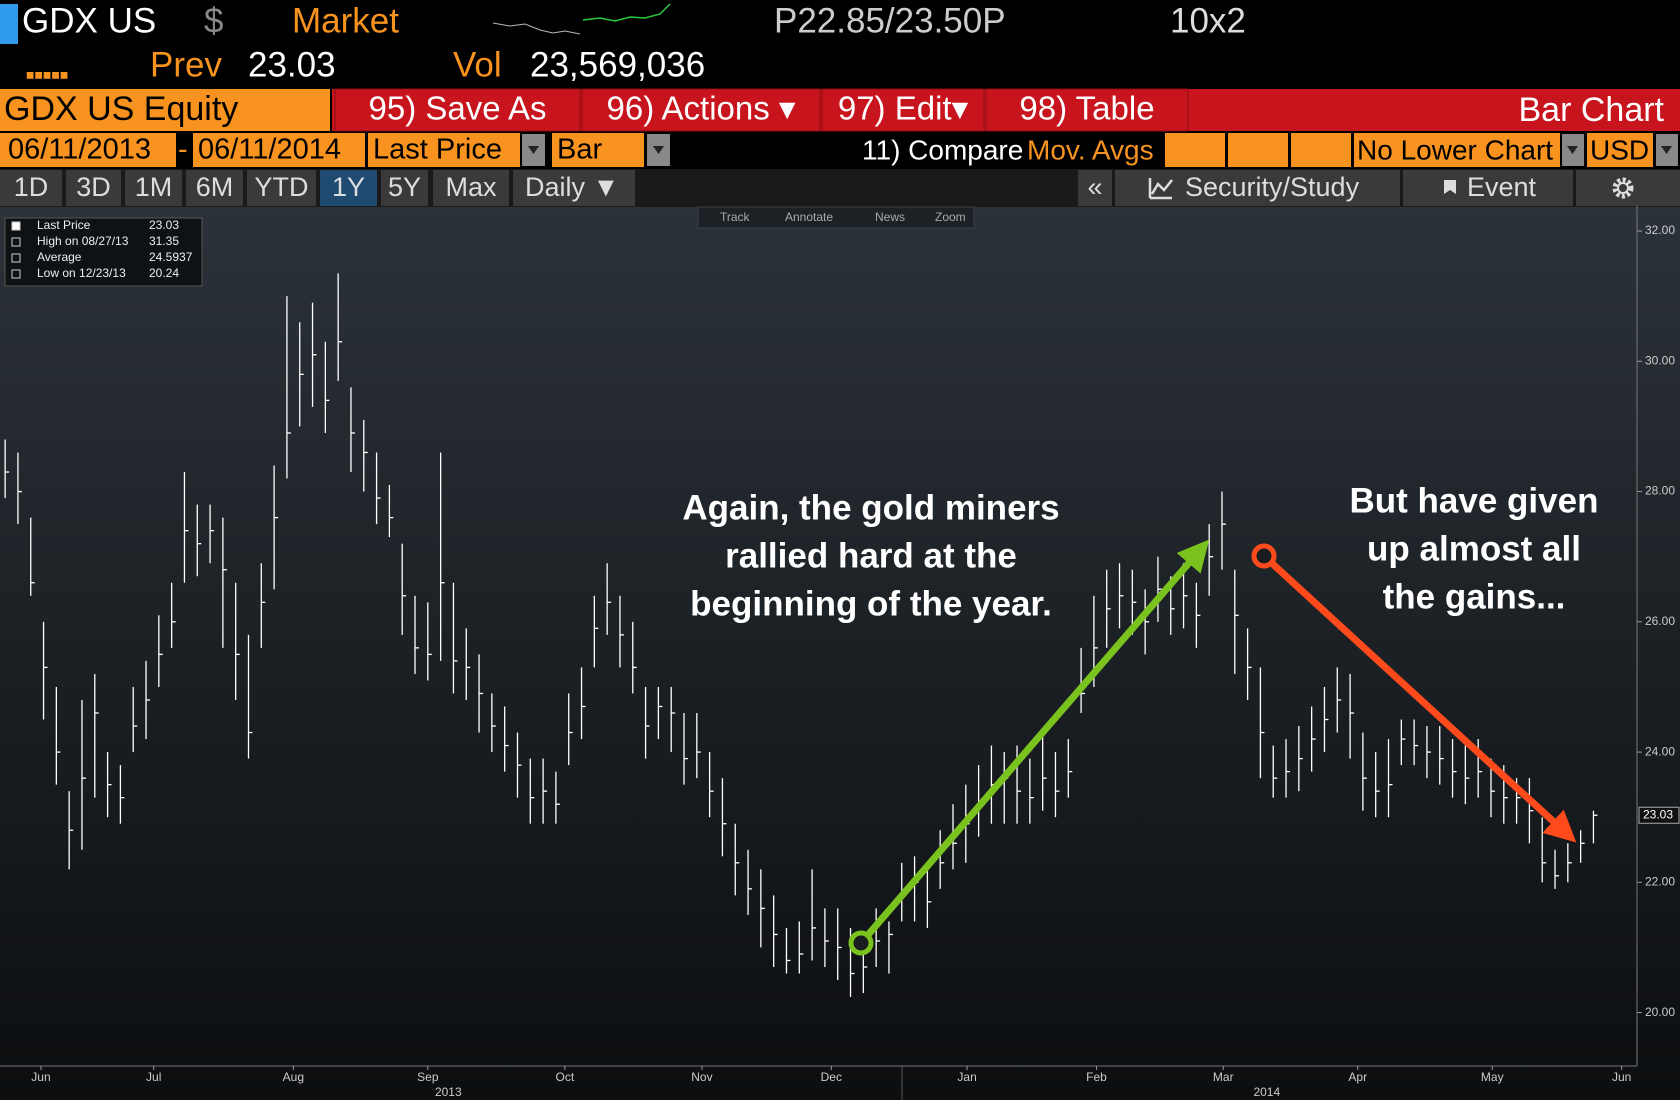 This screenshot has height=1100, width=1680. I want to click on status-dots: ■■■■■, so click(47, 75).